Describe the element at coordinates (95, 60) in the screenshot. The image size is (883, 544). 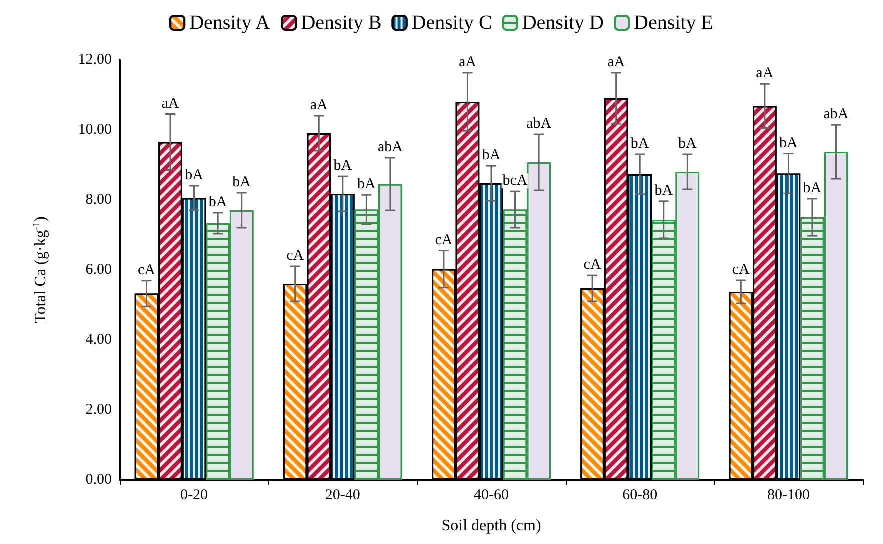
I see `y-tick-label: 12.00` at that location.